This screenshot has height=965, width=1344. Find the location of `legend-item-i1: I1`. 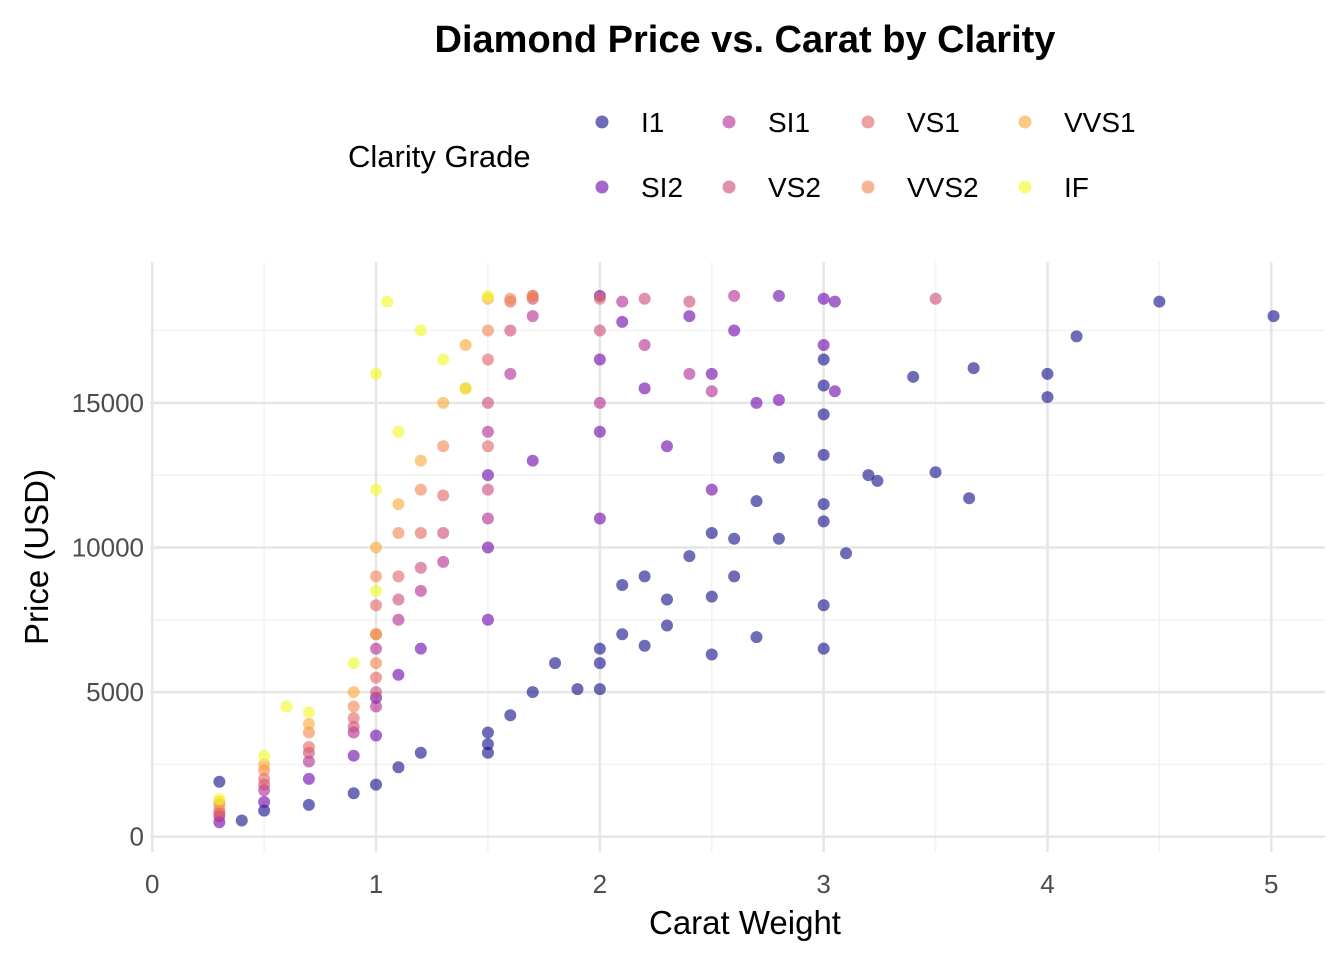

legend-item-i1: I1 is located at coordinates (629, 122).